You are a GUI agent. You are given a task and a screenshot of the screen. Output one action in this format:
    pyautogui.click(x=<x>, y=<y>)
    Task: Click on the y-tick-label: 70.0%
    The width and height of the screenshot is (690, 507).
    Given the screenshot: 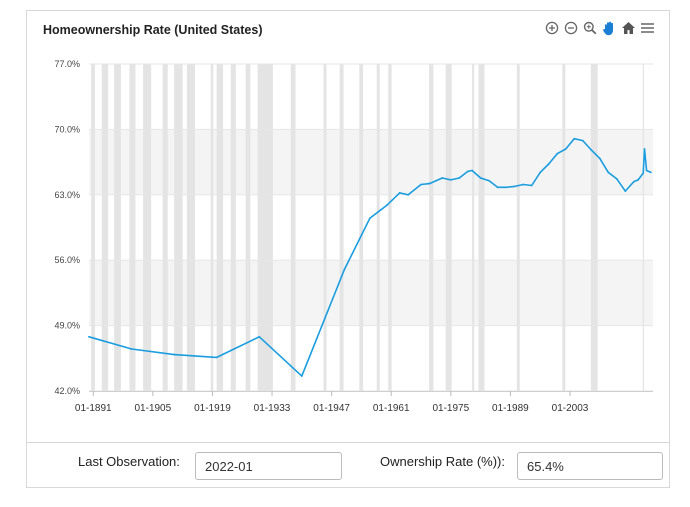 What is the action you would take?
    pyautogui.click(x=67, y=129)
    